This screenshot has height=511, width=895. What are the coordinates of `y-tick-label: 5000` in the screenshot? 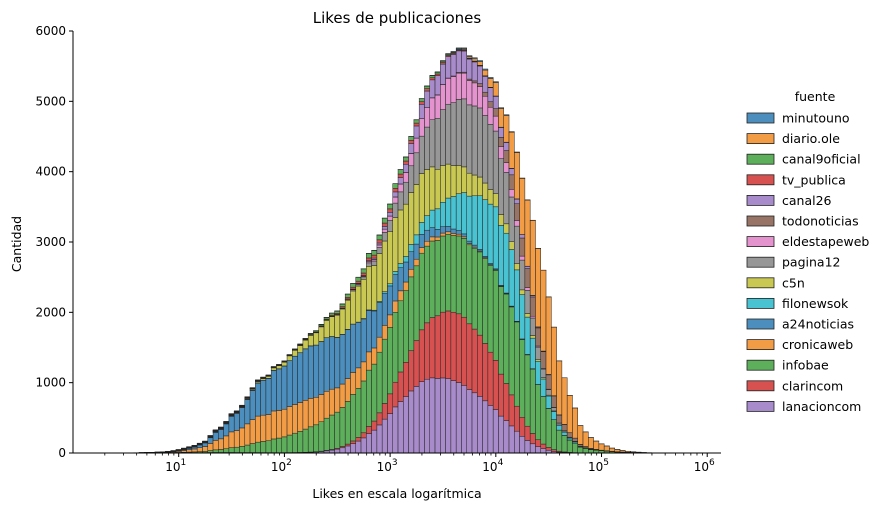 It's located at (50, 101).